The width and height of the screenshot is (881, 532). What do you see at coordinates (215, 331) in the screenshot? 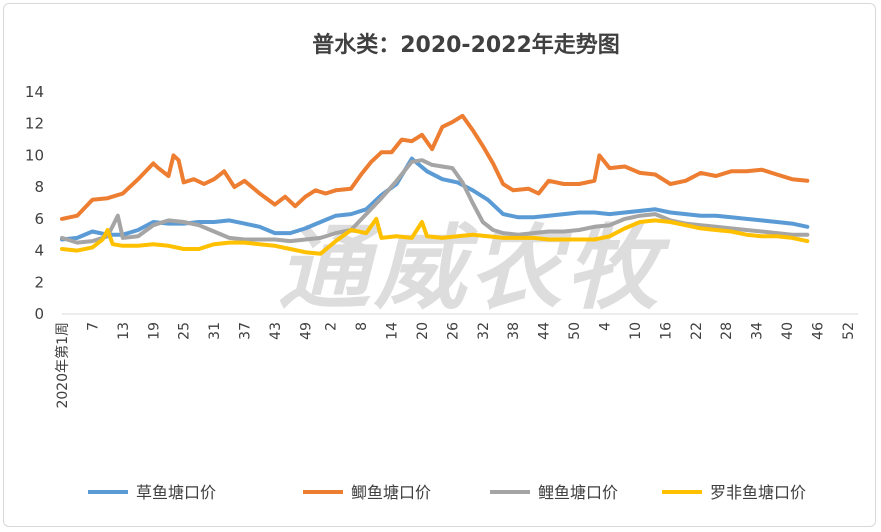
I see `x-tick-label: 31` at bounding box center [215, 331].